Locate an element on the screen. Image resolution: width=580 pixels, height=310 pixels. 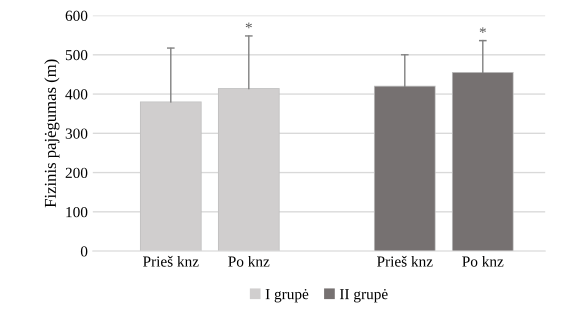
y-tick-label: 0 is located at coordinates (84, 251).